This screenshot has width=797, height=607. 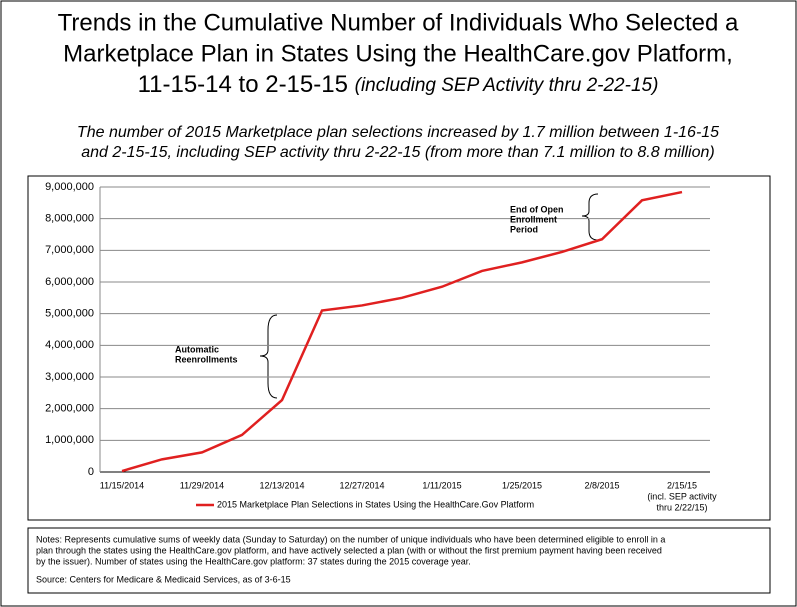 I want to click on y-tick-label: 8,000,000, so click(x=69, y=219).